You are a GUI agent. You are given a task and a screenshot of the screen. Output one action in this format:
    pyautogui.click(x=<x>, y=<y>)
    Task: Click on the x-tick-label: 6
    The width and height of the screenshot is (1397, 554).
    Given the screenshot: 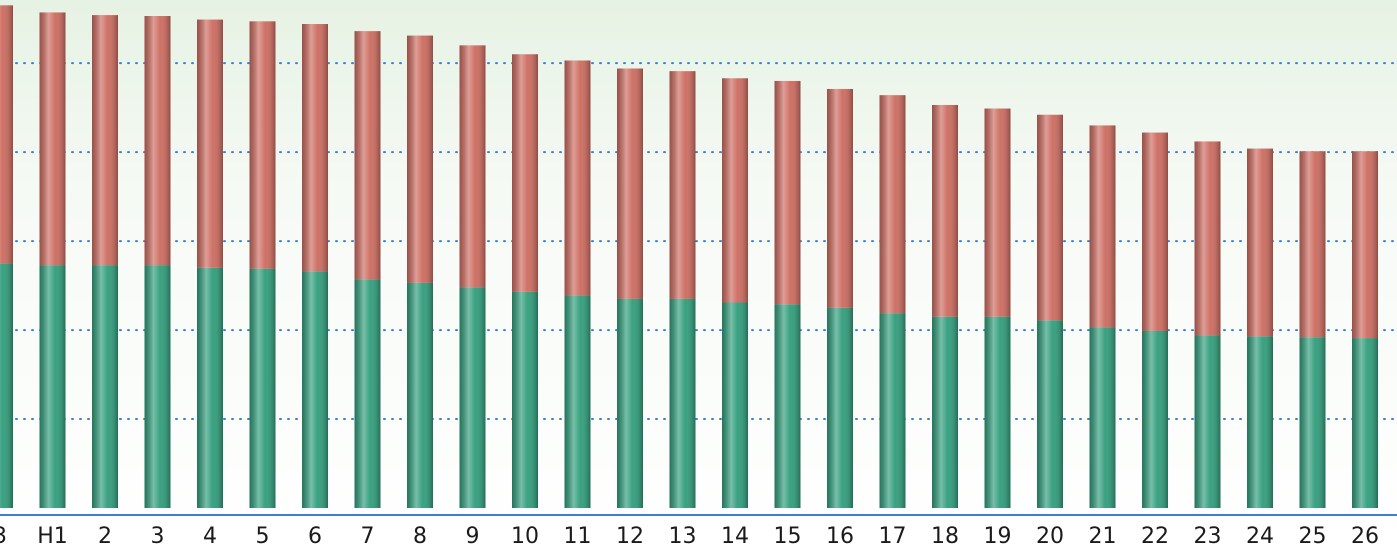 What is the action you would take?
    pyautogui.click(x=315, y=536)
    